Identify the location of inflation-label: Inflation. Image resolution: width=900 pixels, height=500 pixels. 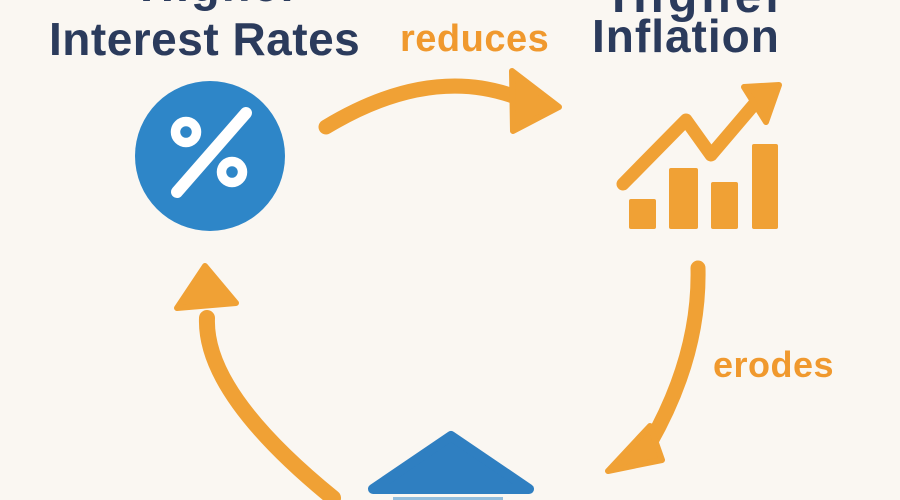
(686, 36).